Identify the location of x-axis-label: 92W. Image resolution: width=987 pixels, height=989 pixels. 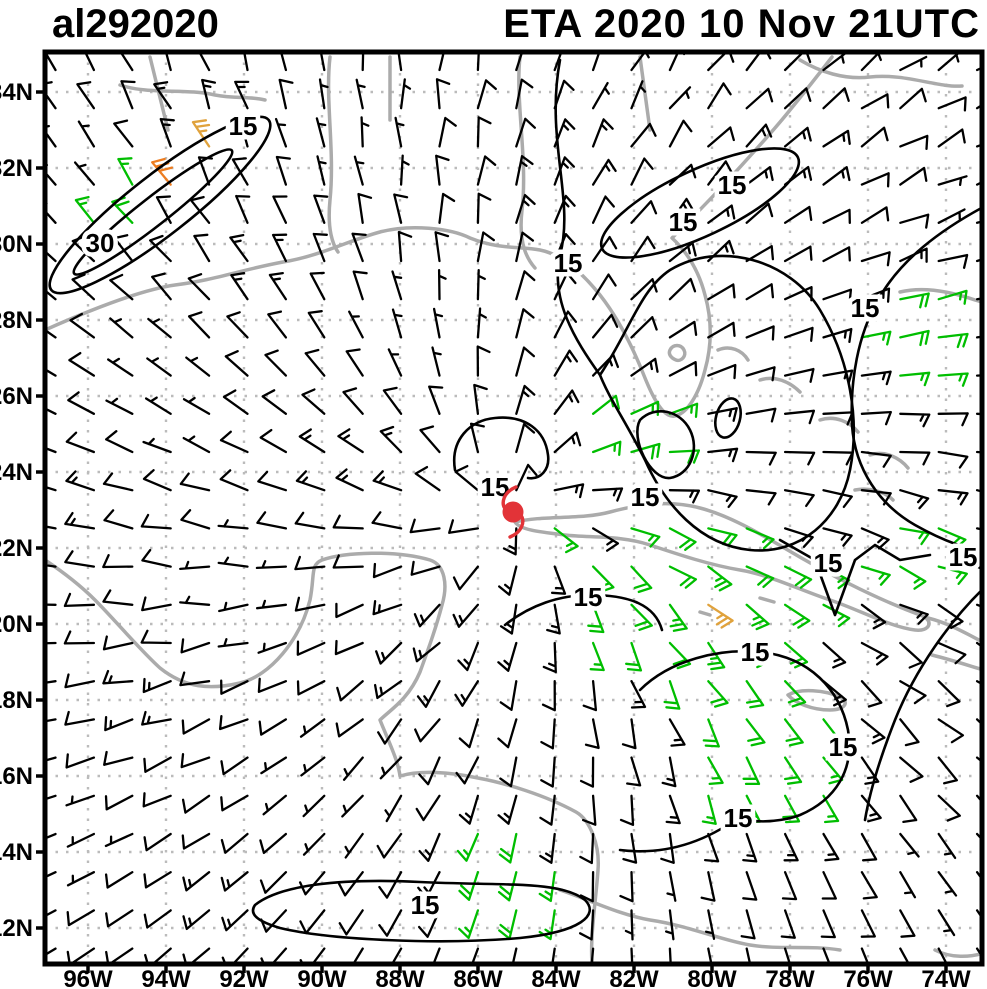
(244, 977).